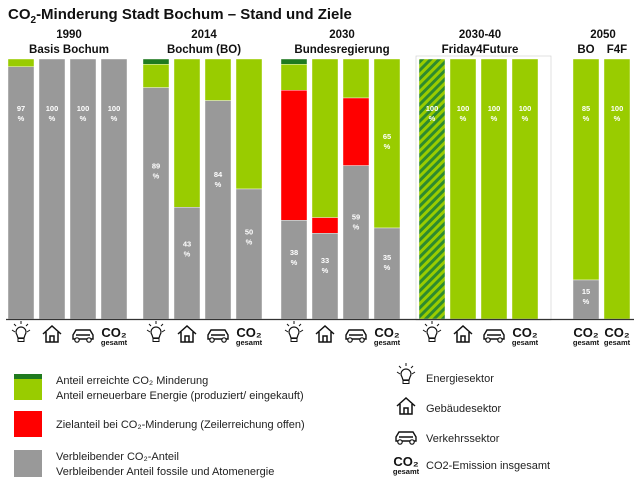 This screenshot has width=640, height=494. I want to click on sector-legend-label: Verkehrssektor, so click(463, 439).